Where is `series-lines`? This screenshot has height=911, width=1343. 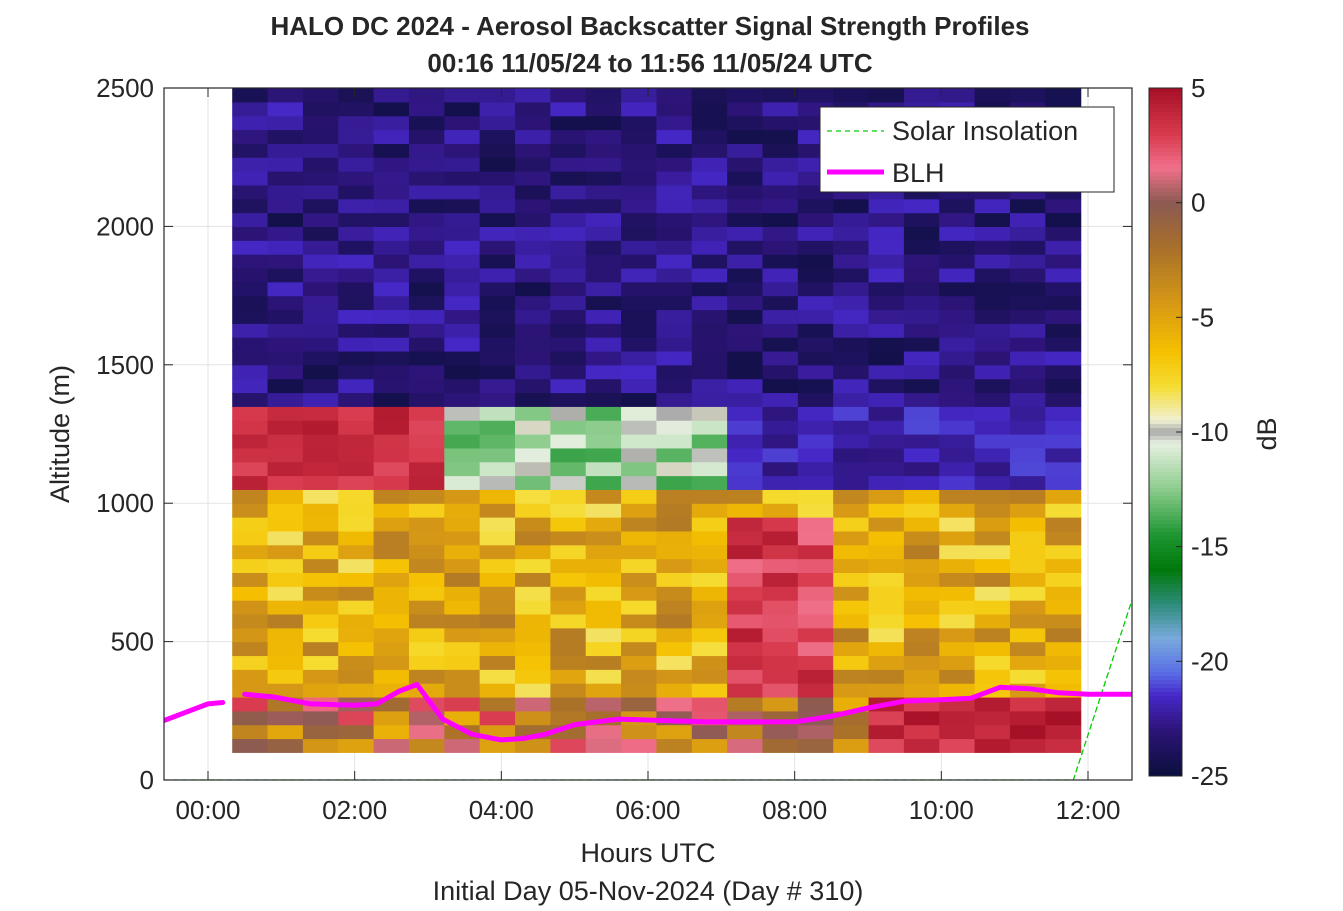 series-lines is located at coordinates (648, 689).